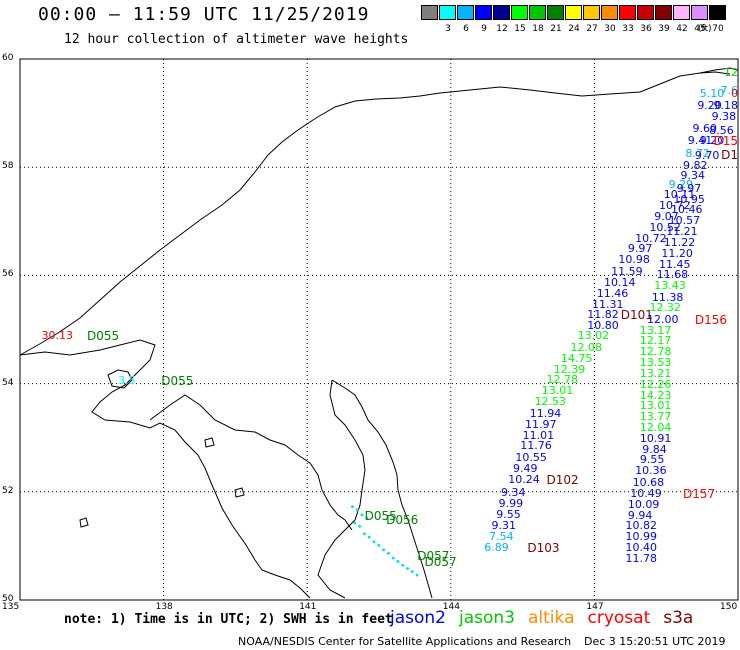  What do you see at coordinates (628, 29) in the screenshot?
I see `scale-label: 33` at bounding box center [628, 29].